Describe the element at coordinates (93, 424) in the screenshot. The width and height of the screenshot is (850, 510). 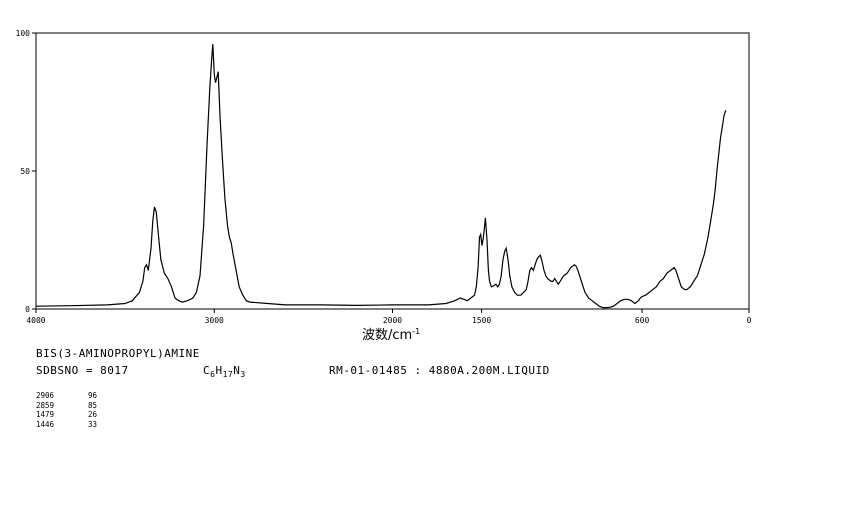
I see `peak-value: 33` at that location.